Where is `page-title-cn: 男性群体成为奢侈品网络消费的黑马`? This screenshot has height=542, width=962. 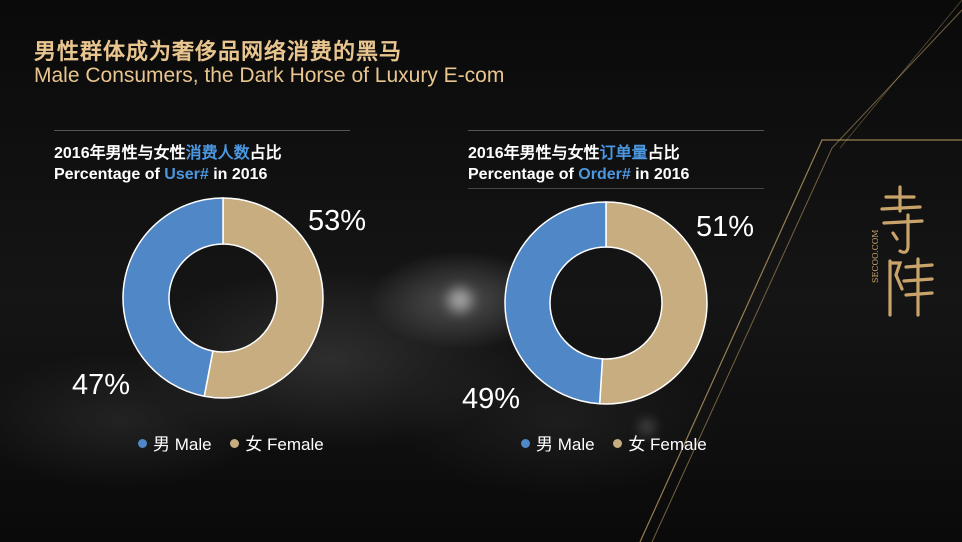 page-title-cn: 男性群体成为奢侈品网络消费的黑马 is located at coordinates (218, 51).